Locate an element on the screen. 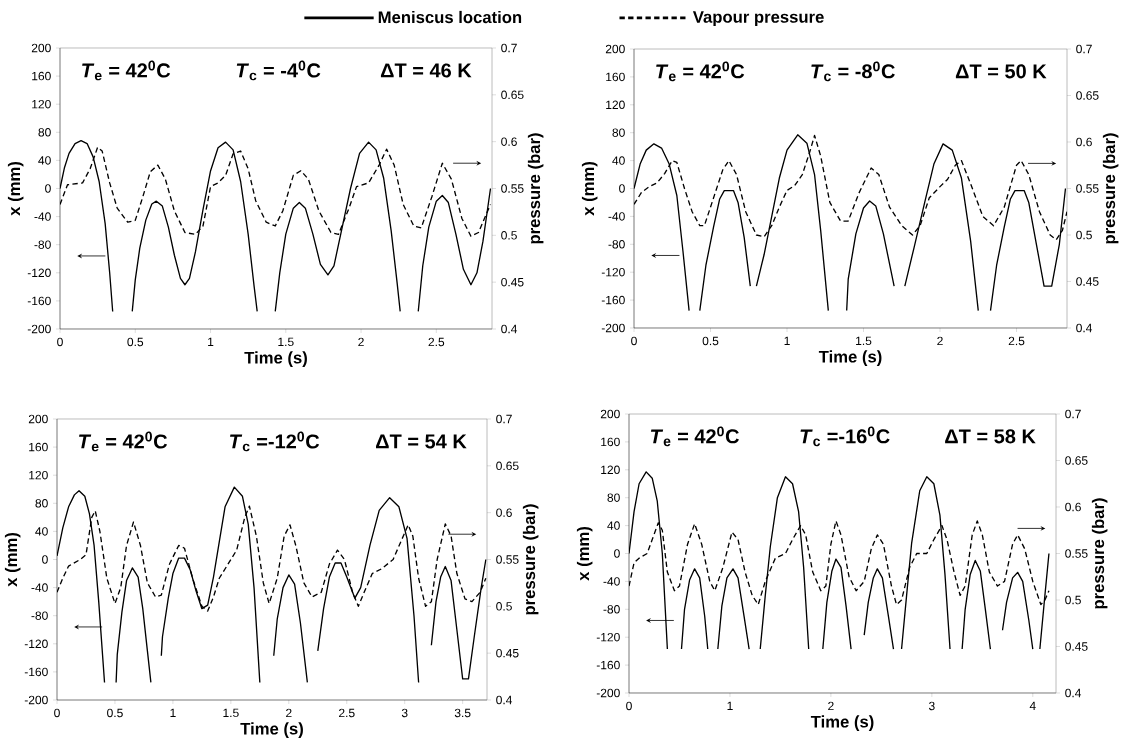 The width and height of the screenshot is (1125, 744). annotation: ΔT = 54 K is located at coordinates (421, 441).